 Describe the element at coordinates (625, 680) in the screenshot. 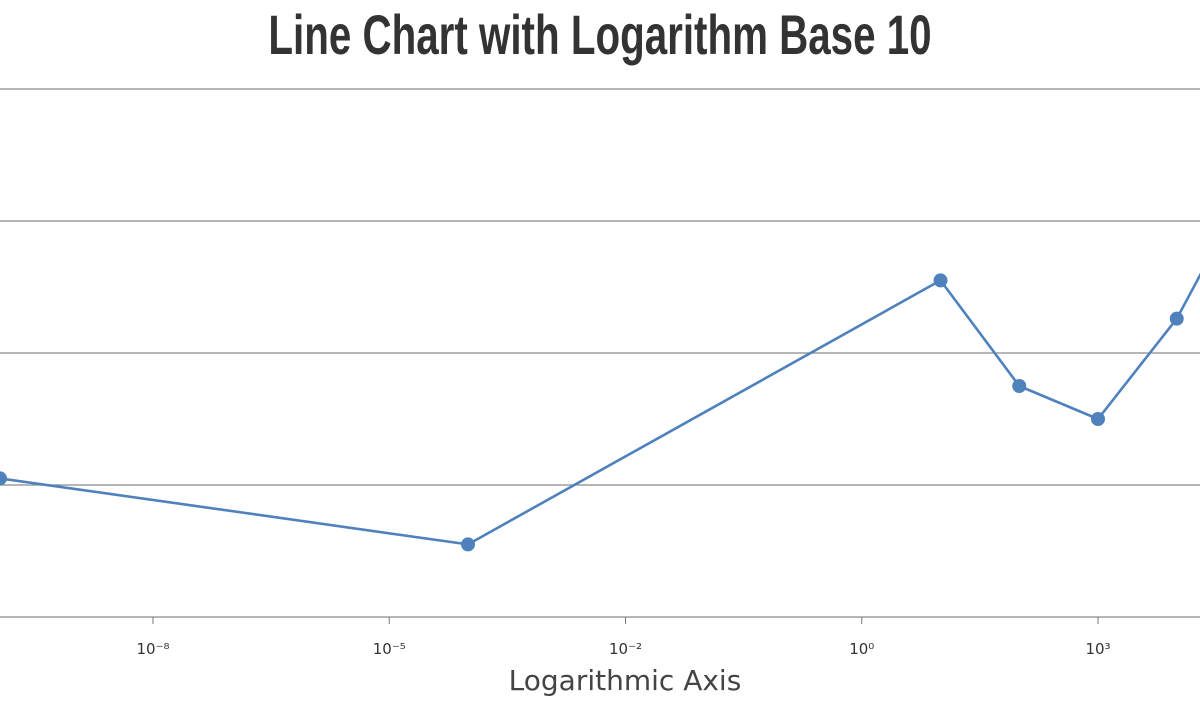

I see `x-axis-title: Logarithmic Axis` at that location.